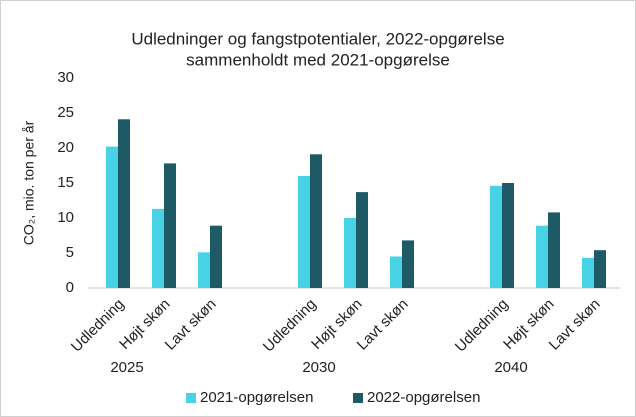 The image size is (636, 417). I want to click on legend-label: 2021-opgørelsen, so click(256, 397).